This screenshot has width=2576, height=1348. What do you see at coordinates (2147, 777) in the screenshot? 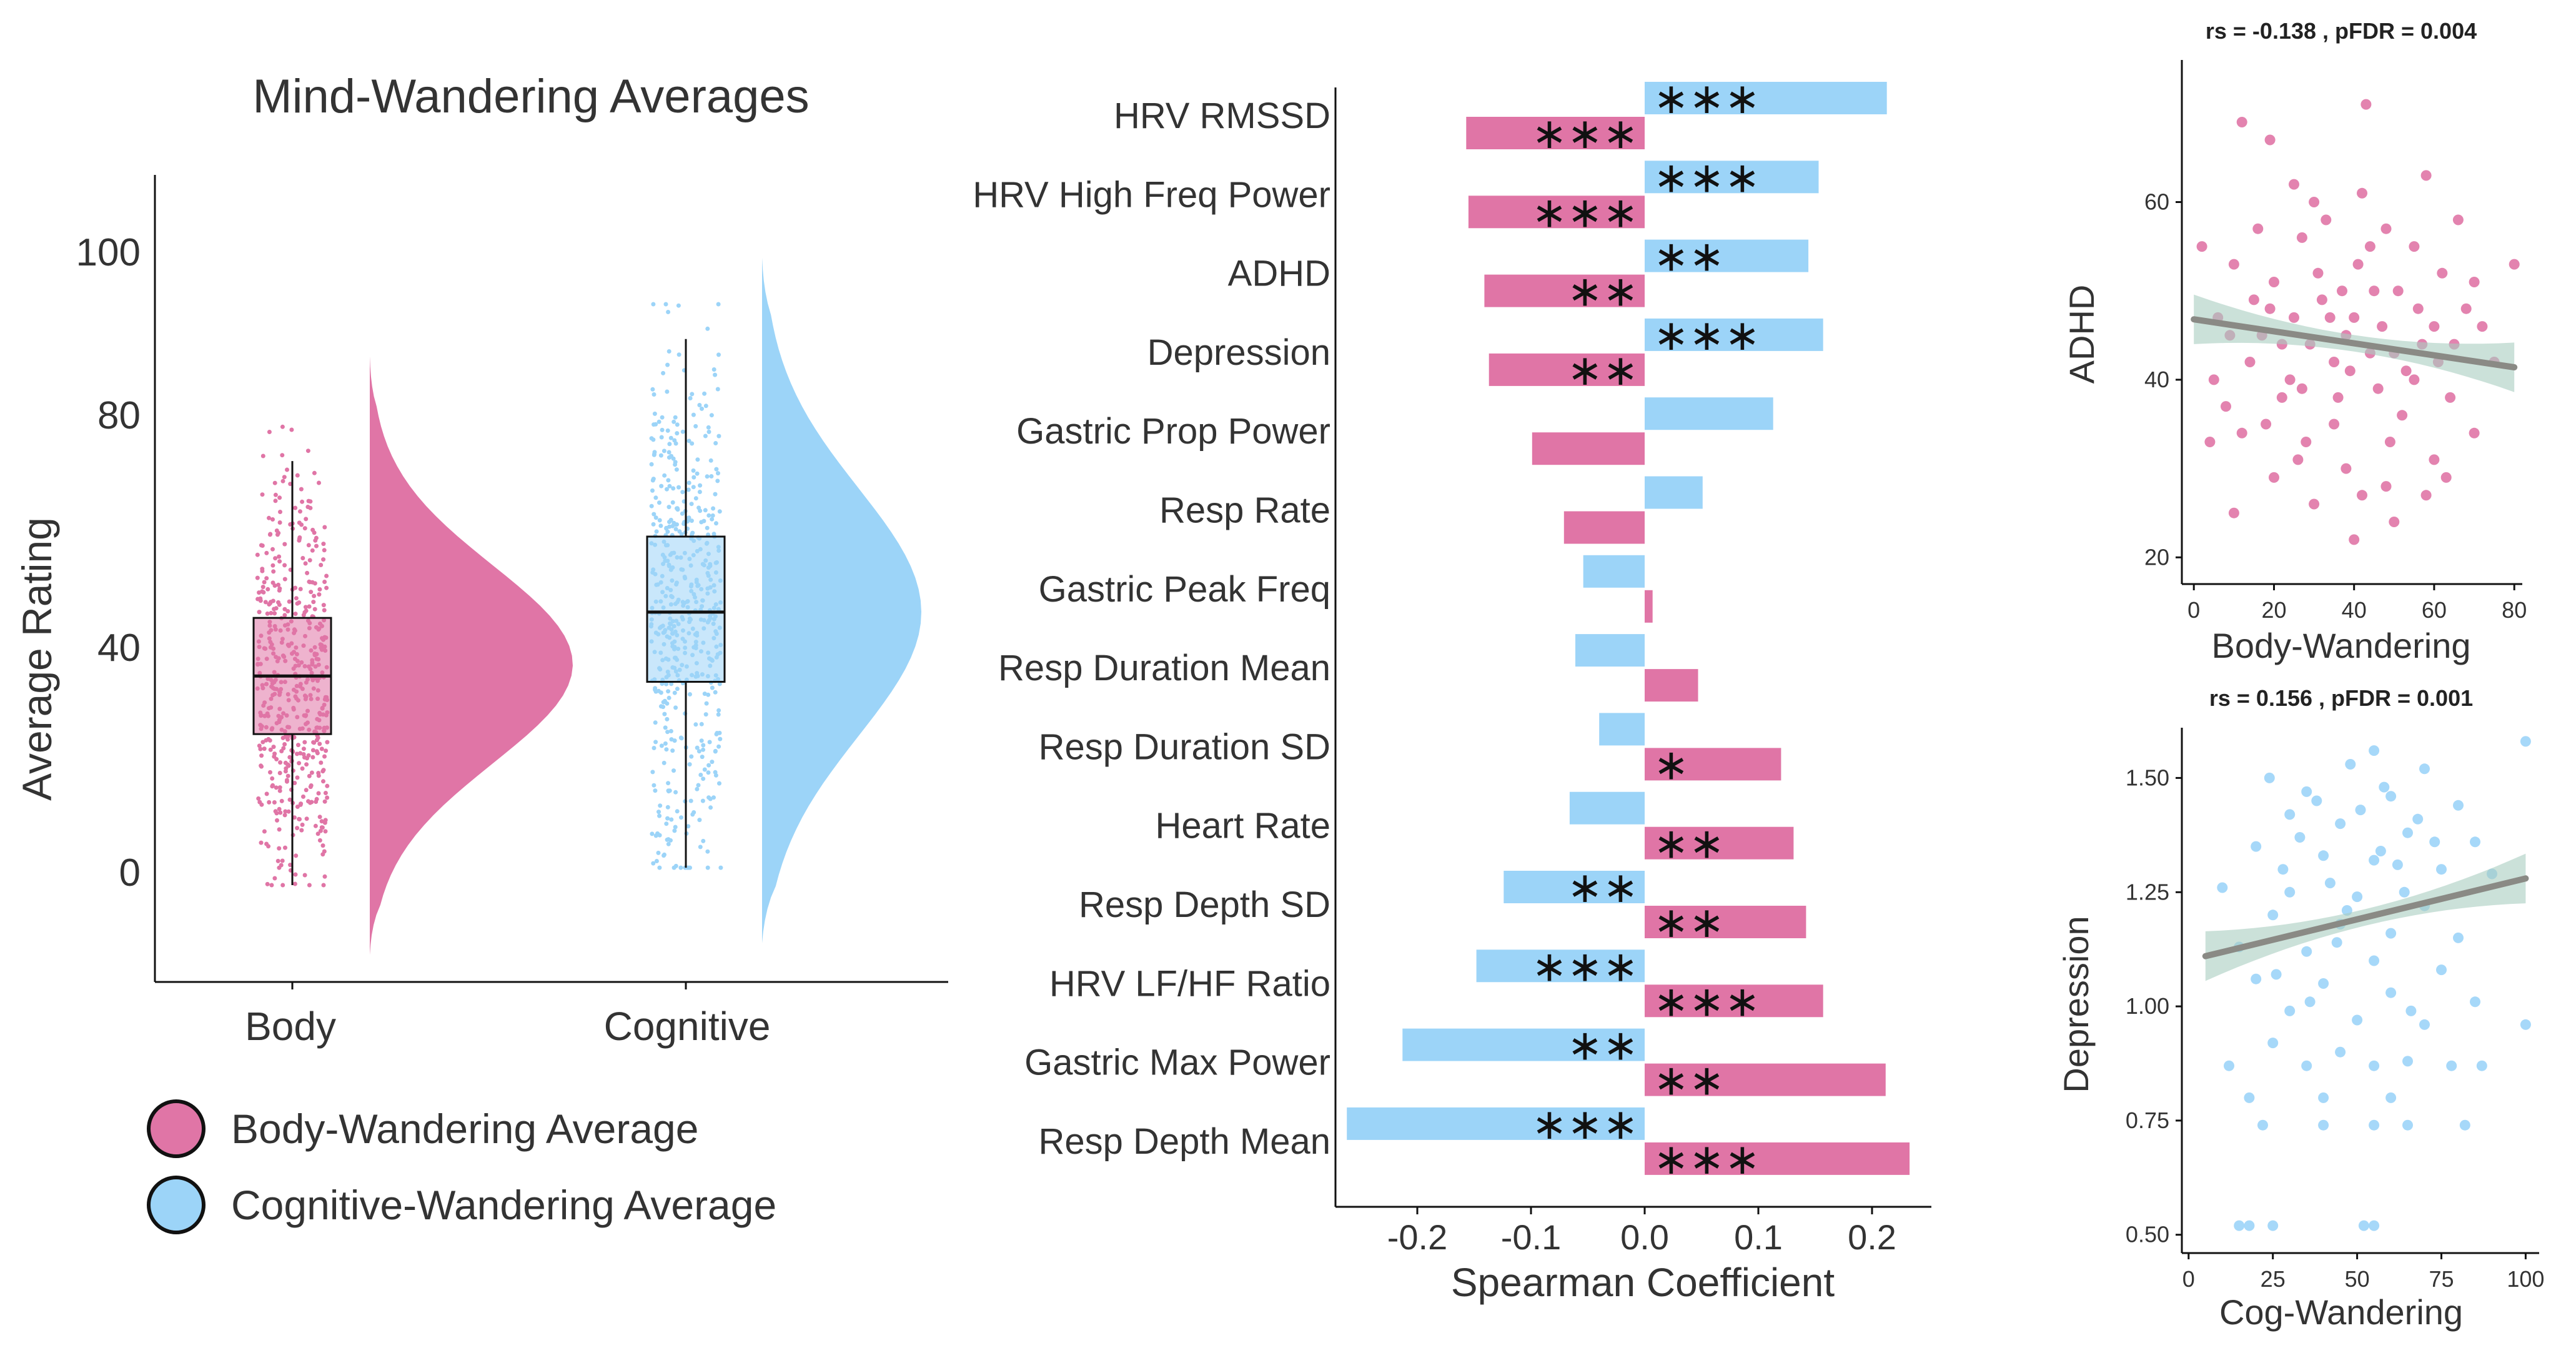
I see `y-tick-label: 1.50` at bounding box center [2147, 777].